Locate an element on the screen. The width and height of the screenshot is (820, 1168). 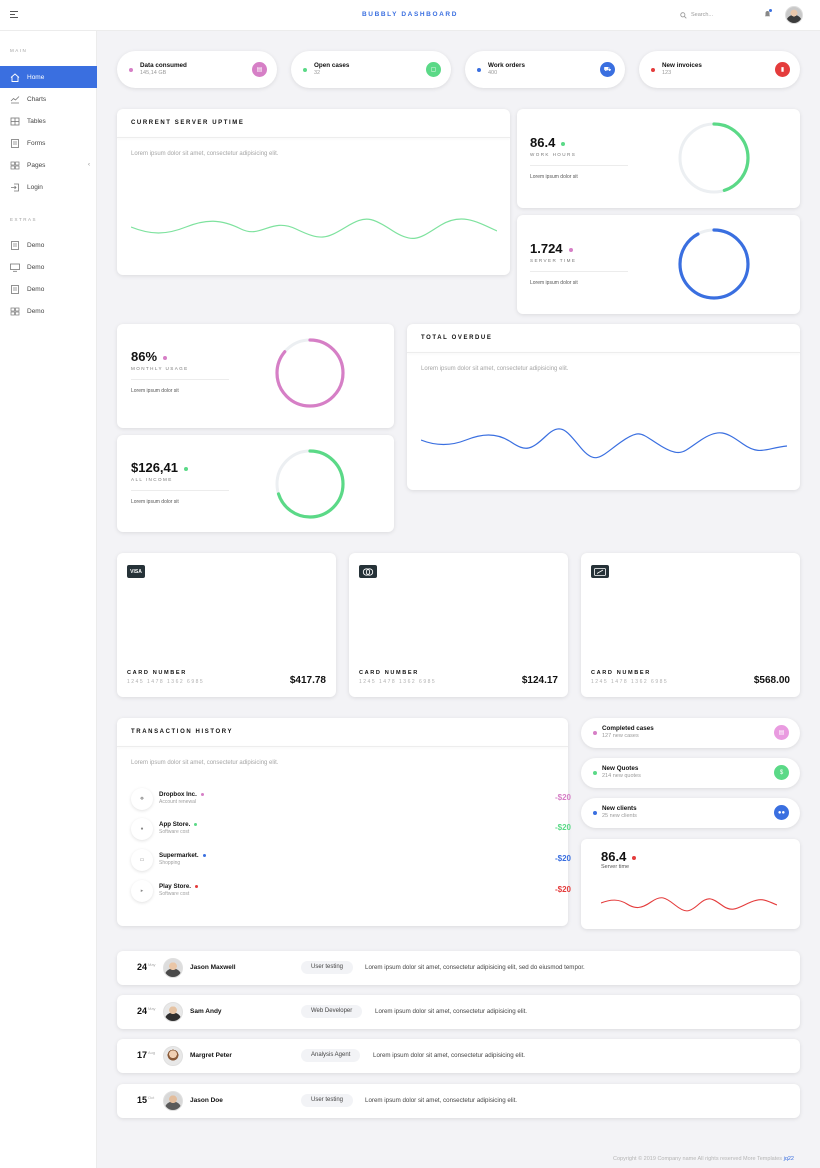
kpi-card-monthly-usage: 86% MONTHLY USAGE Lorem ipsum dolor sit is located at coordinates (255, 376).